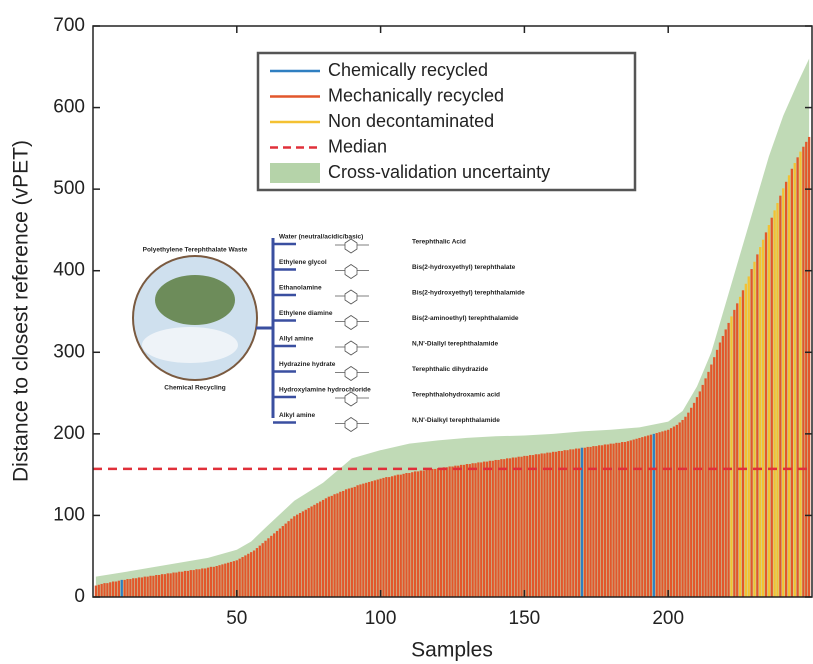 Image resolution: width=813 pixels, height=664 pixels. What do you see at coordinates (525, 618) in the screenshot?
I see `x-tick-label: 150` at bounding box center [525, 618].